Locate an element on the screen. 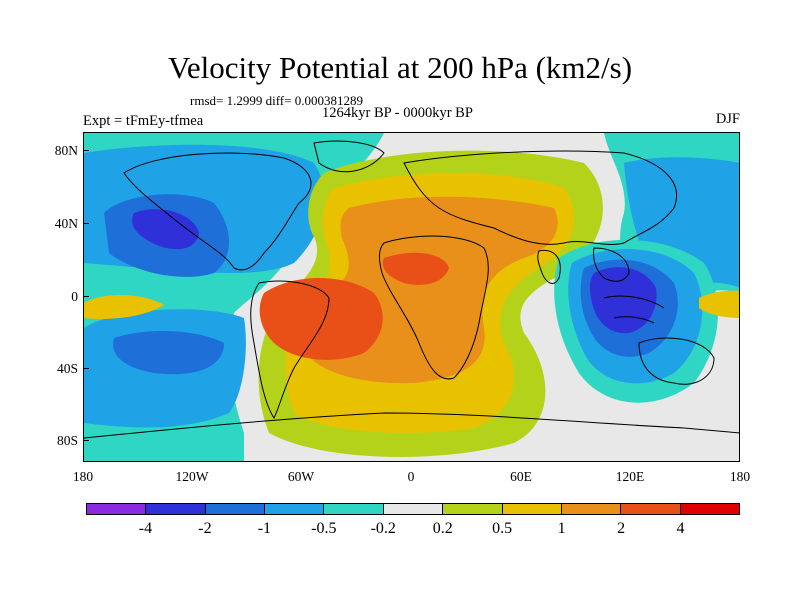 Image resolution: width=800 pixels, height=600 pixels. lat-tick-80s is located at coordinates (86, 440).